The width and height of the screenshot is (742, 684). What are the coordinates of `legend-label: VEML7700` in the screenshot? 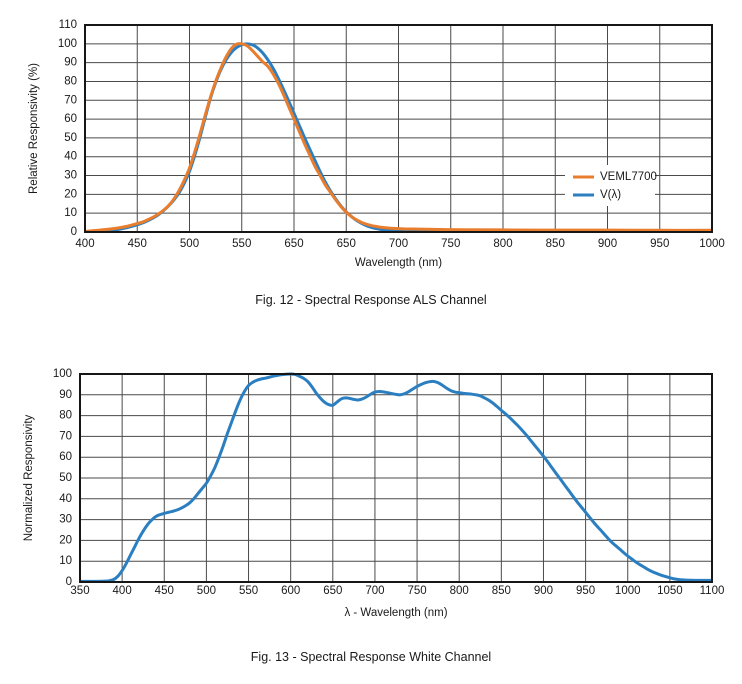 It's located at (628, 177).